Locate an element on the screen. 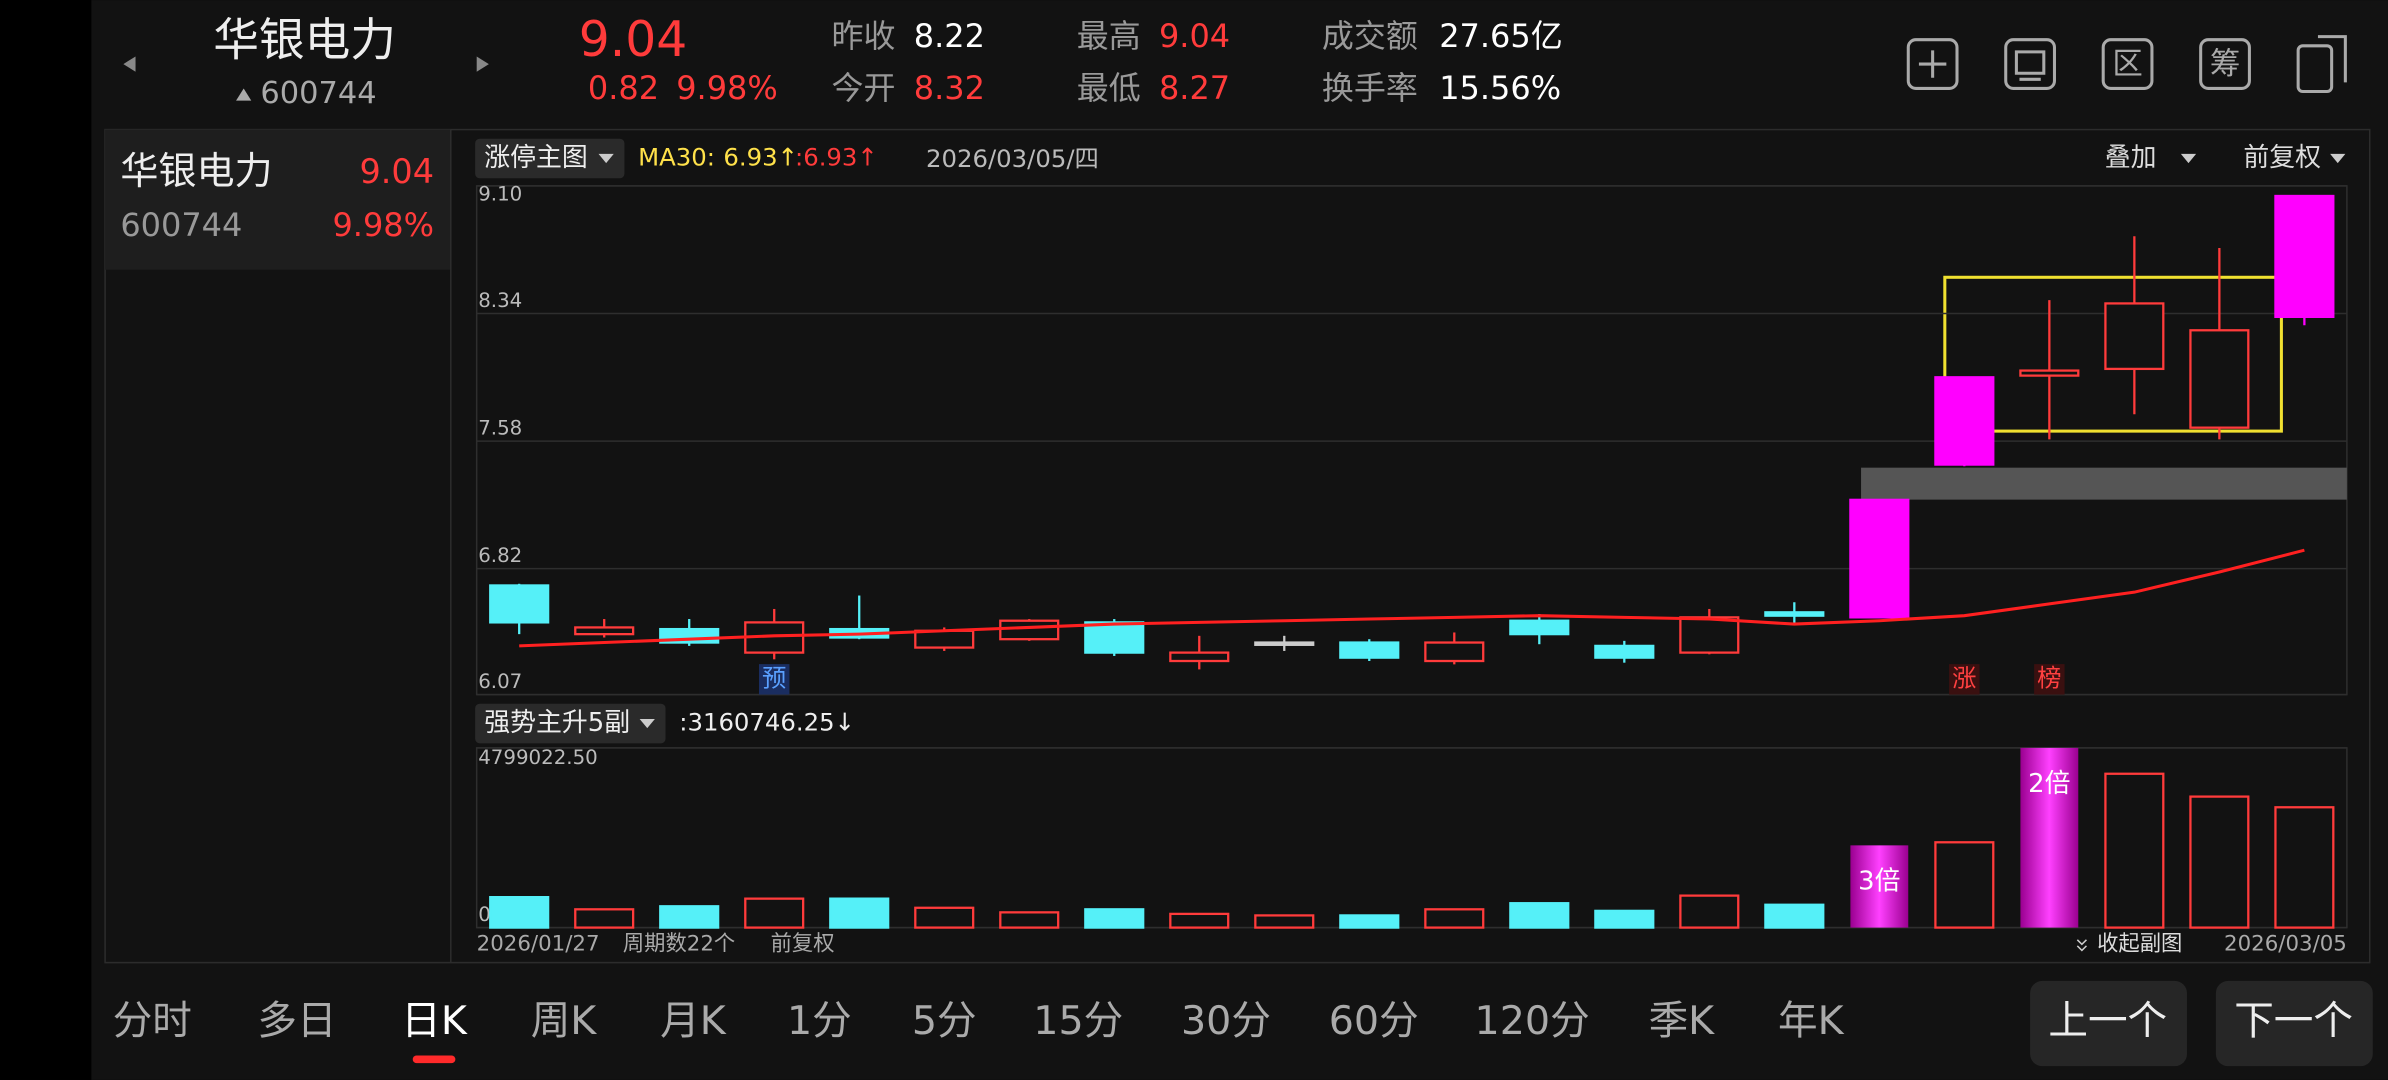 The width and height of the screenshot is (2388, 1080). marker: 榜 is located at coordinates (2049, 677).